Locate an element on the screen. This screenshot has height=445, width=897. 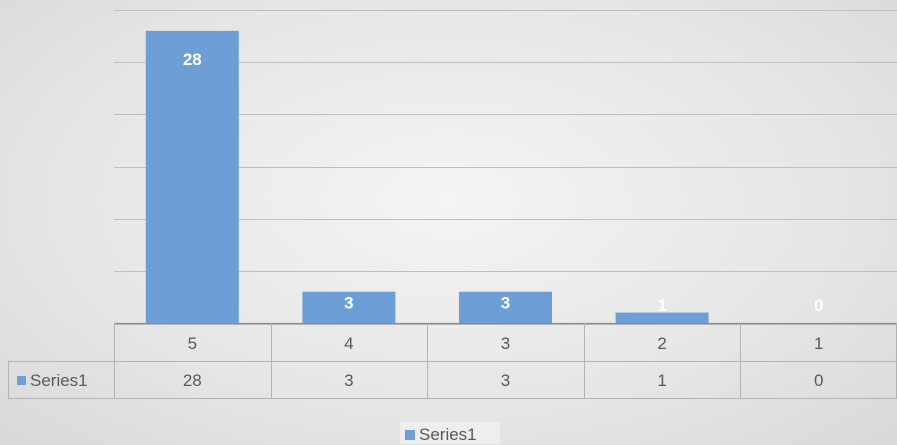
category-label: 3 is located at coordinates (505, 343).